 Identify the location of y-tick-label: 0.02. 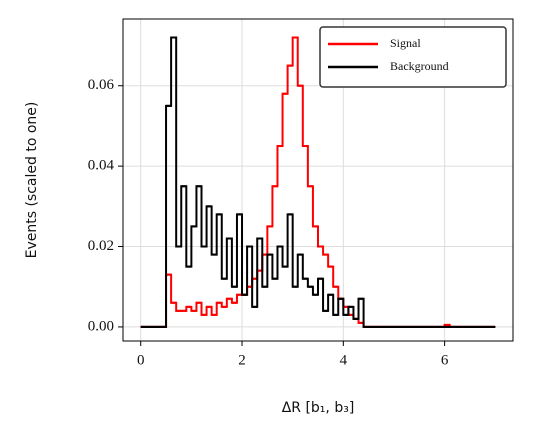
(101, 246).